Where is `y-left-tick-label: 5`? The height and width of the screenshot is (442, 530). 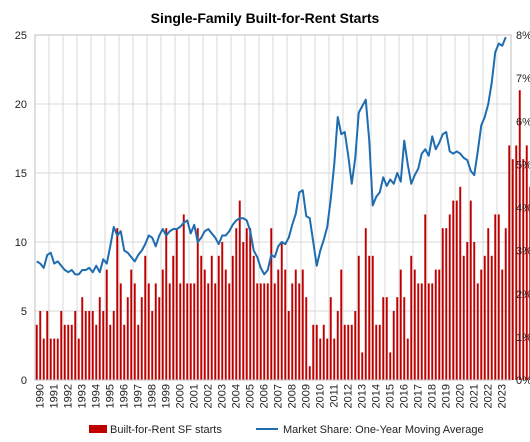
y-left-tick-label: 5 is located at coordinates (24, 312).